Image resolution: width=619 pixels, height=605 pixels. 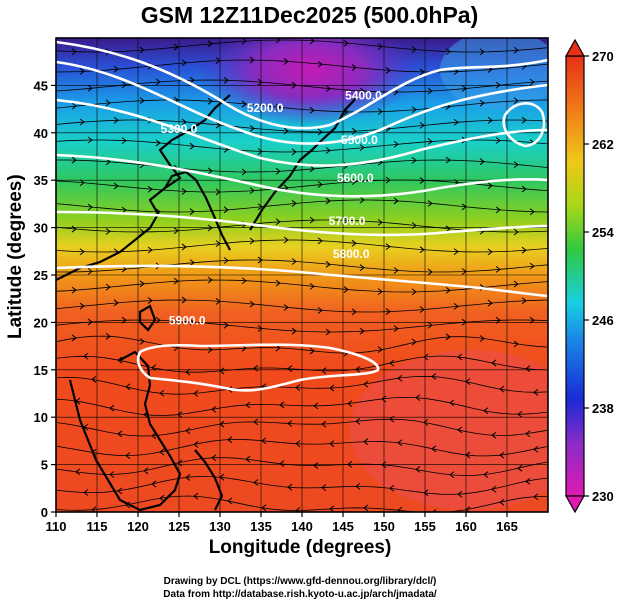 What do you see at coordinates (343, 526) in the screenshot?
I see `x-tick-label: 145` at bounding box center [343, 526].